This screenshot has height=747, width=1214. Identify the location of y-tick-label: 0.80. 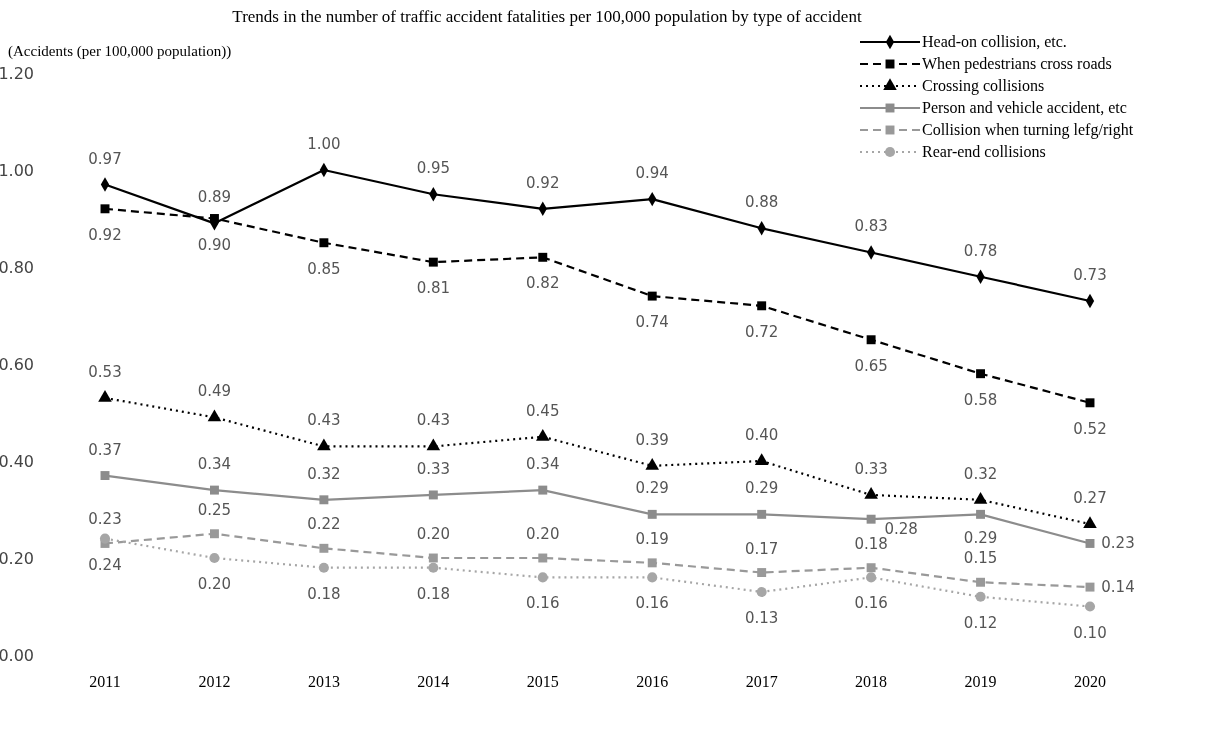
(17, 267).